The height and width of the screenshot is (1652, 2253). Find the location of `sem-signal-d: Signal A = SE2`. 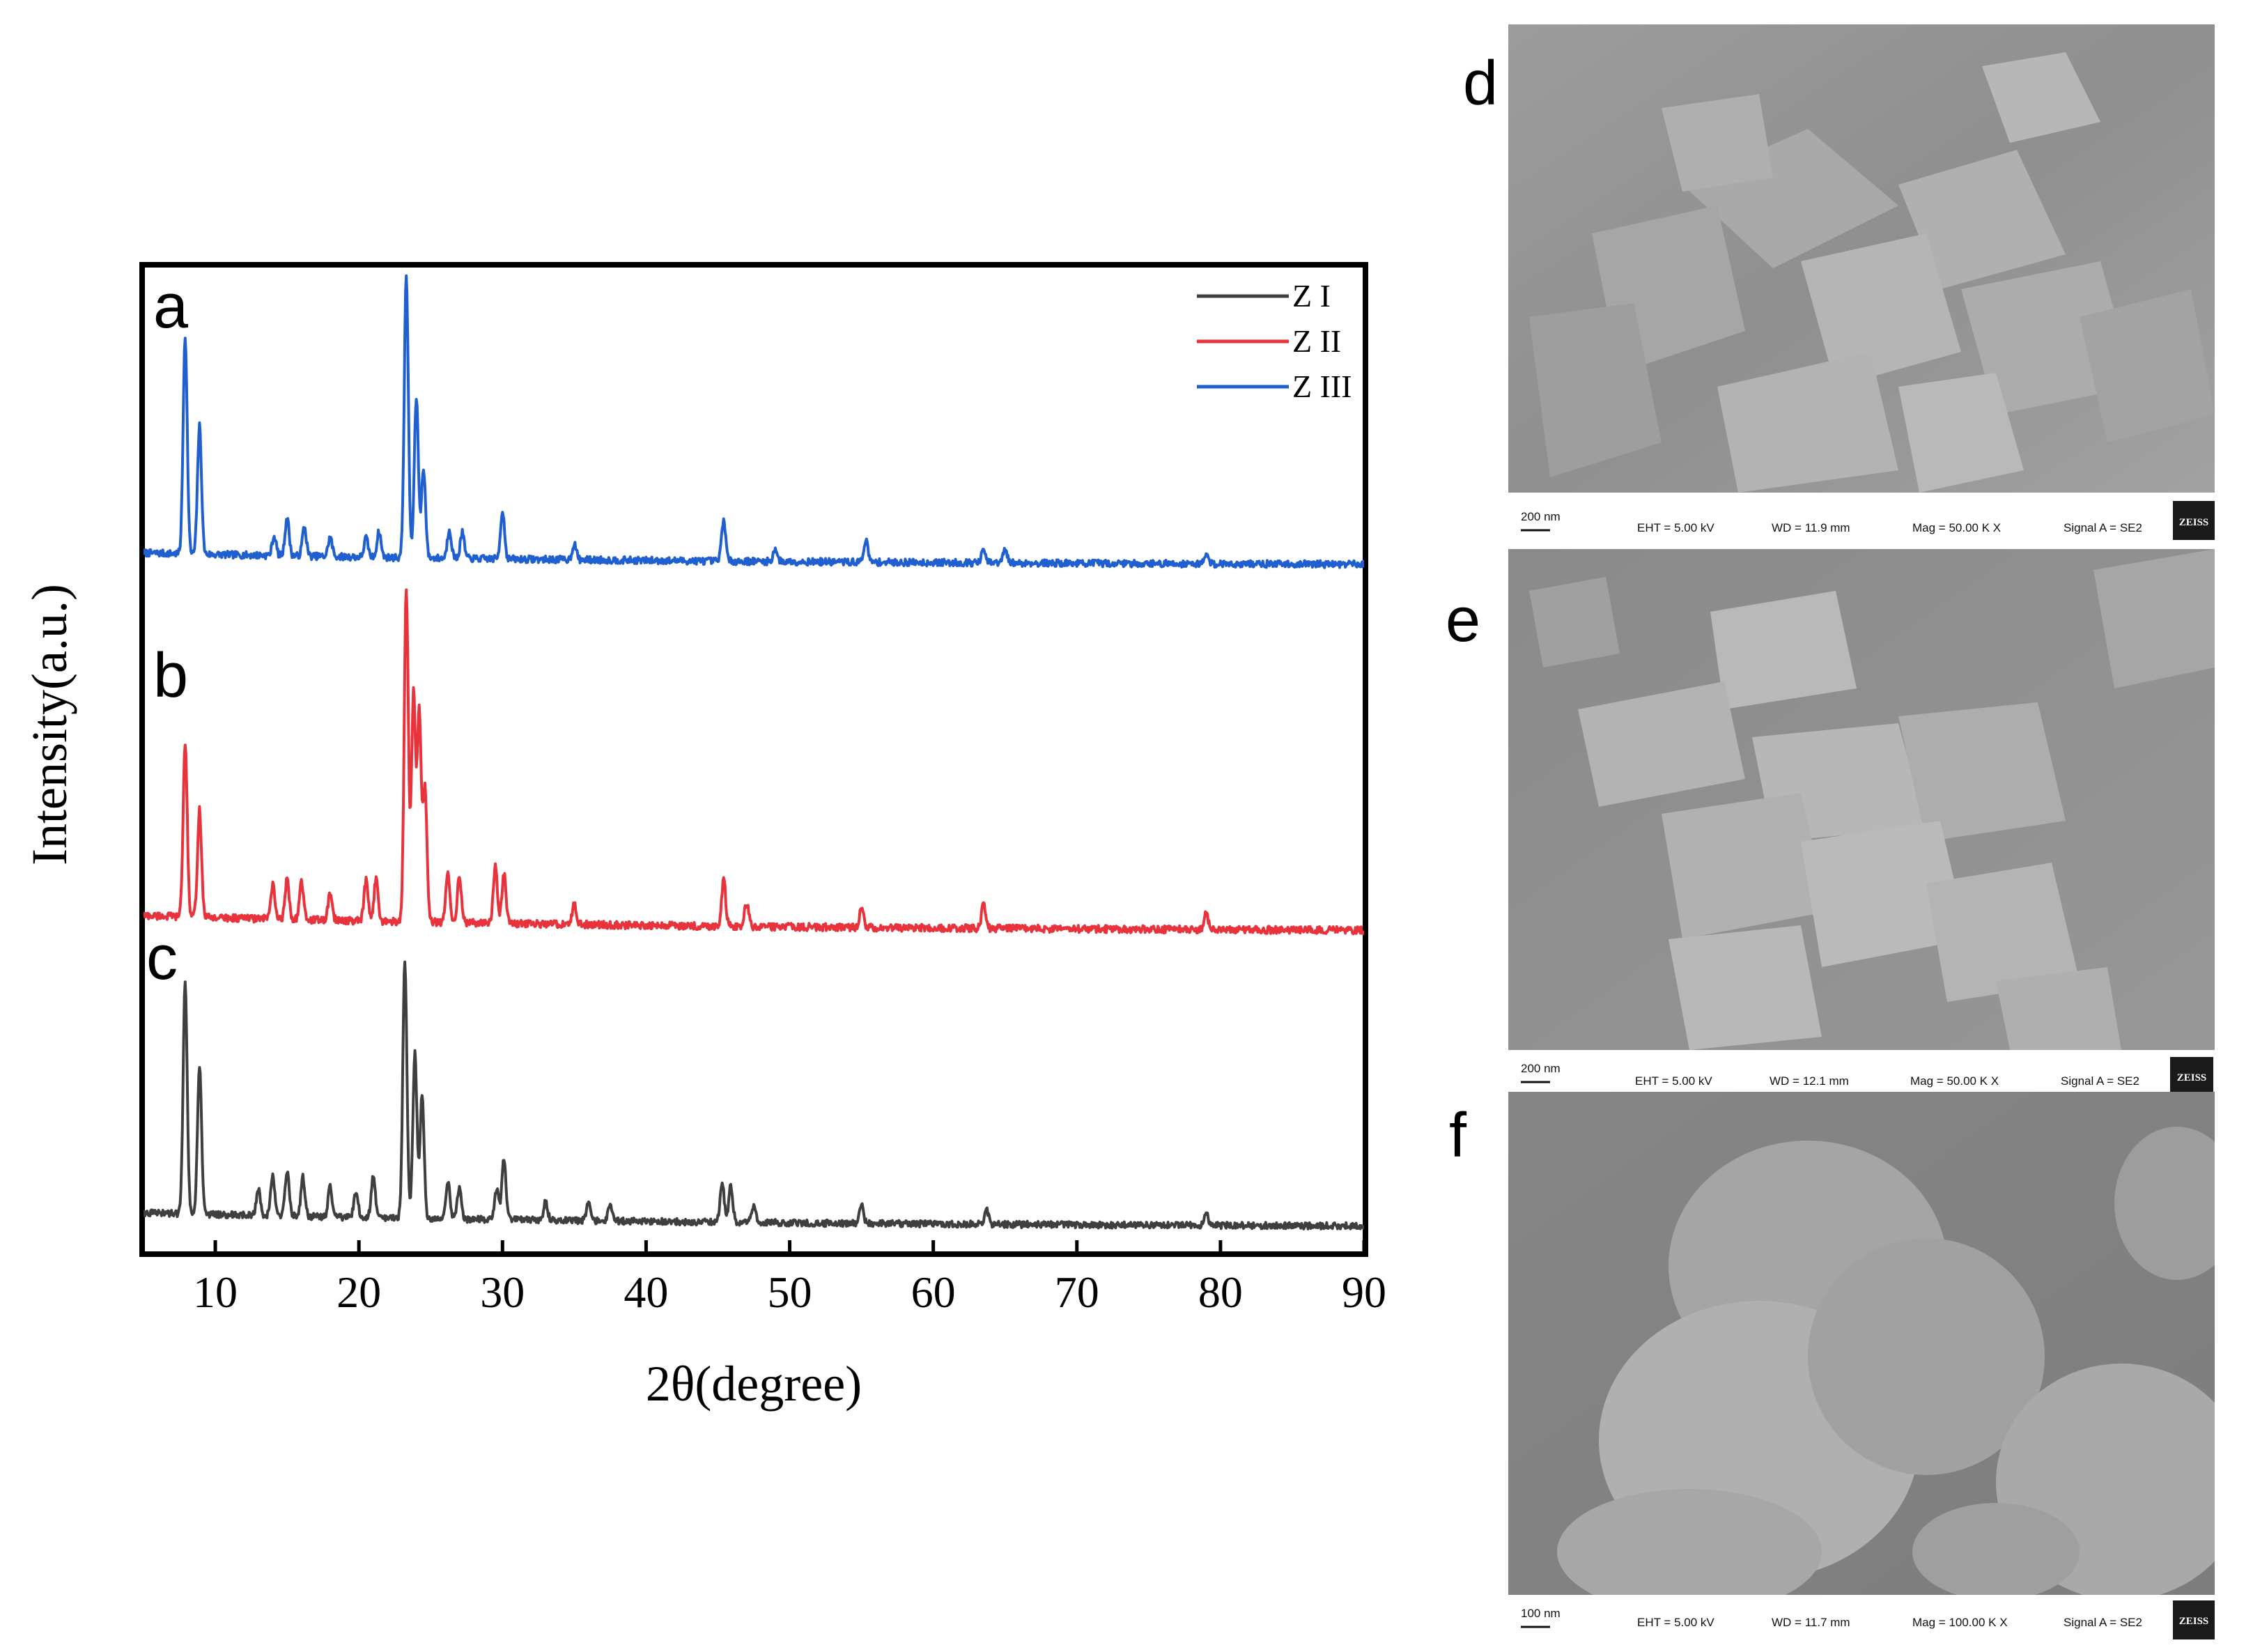

sem-signal-d: Signal A = SE2 is located at coordinates (2103, 527).